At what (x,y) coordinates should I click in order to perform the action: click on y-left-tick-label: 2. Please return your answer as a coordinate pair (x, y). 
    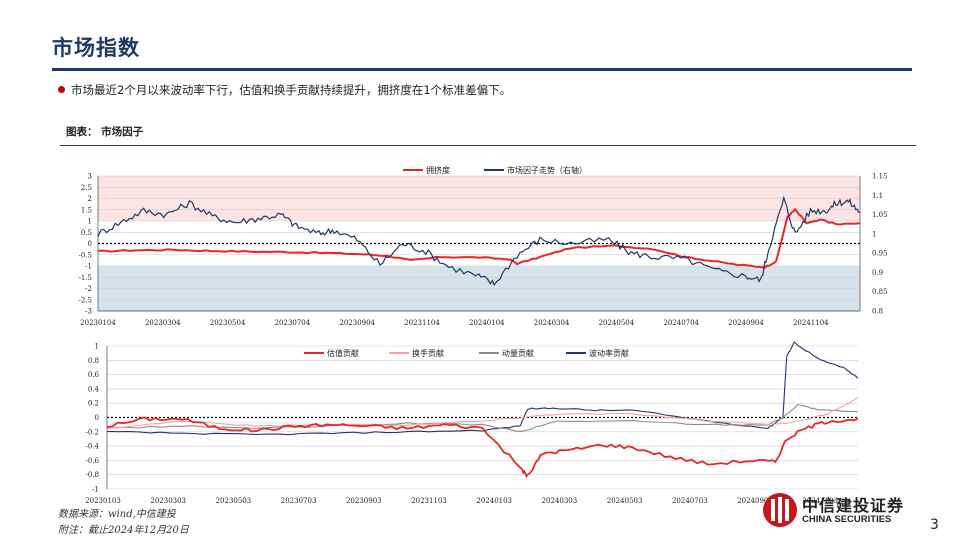
    Looking at the image, I should click on (90, 199).